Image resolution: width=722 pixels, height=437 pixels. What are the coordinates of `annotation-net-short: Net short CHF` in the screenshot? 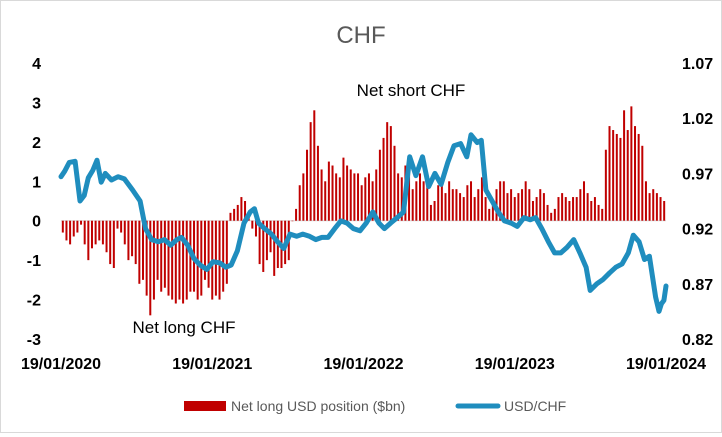 It's located at (411, 90).